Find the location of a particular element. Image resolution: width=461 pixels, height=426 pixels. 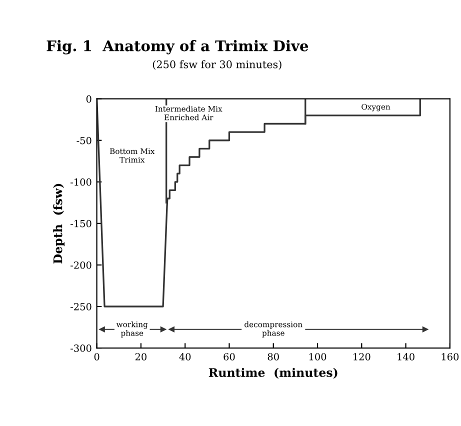

y-tick-label: -200 is located at coordinates (81, 265).